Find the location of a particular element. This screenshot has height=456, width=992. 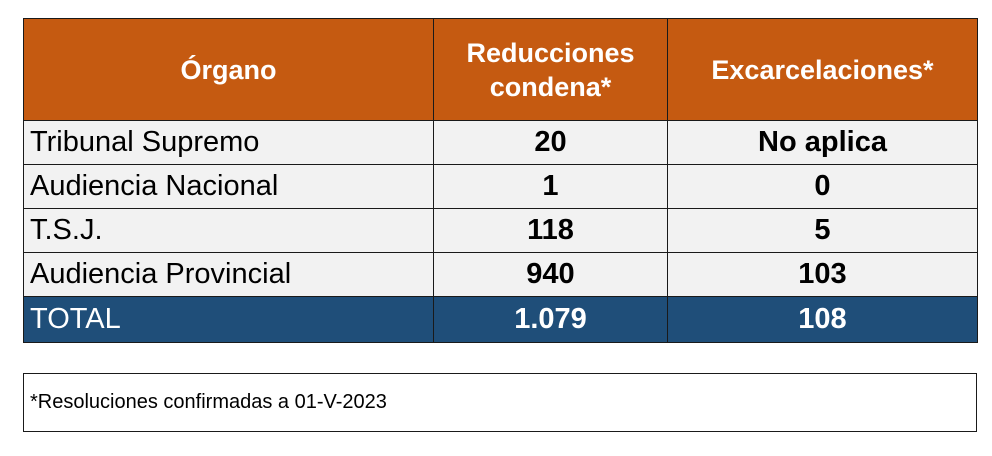

header-reducciones: Reducciones condena* is located at coordinates (550, 69).